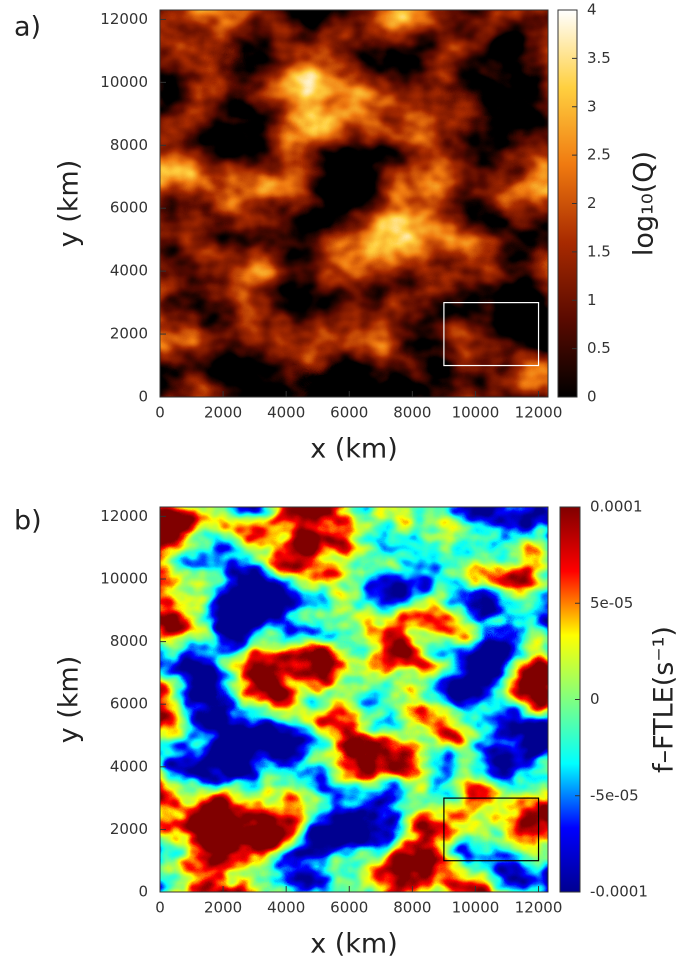 Image resolution: width=692 pixels, height=972 pixels. Describe the element at coordinates (614, 795) in the screenshot. I see `colorbar-tick-label: -5e-05` at that location.